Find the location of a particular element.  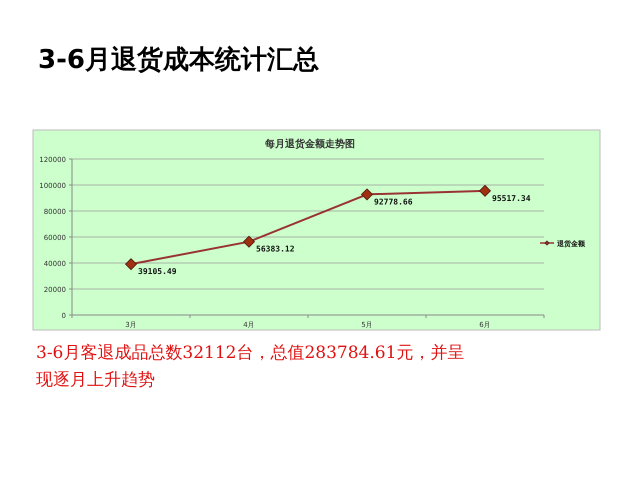

data-label: 92778.66 is located at coordinates (393, 201).